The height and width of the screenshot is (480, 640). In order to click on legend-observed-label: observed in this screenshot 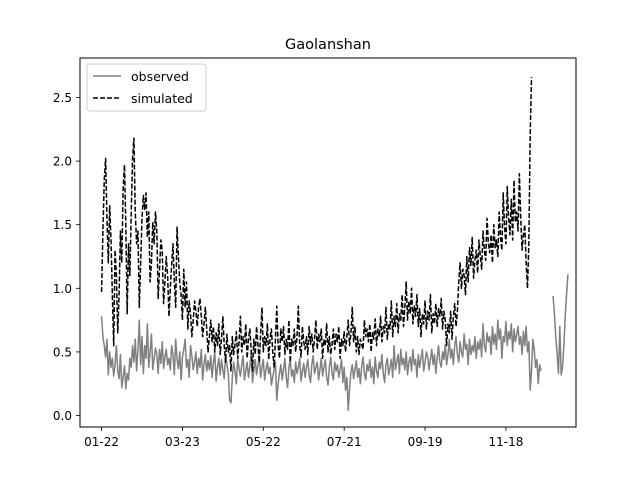, I will do `click(160, 76)`.